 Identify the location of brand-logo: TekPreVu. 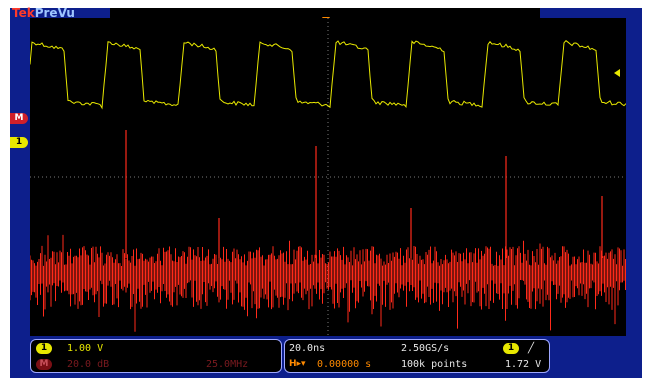
(43, 13).